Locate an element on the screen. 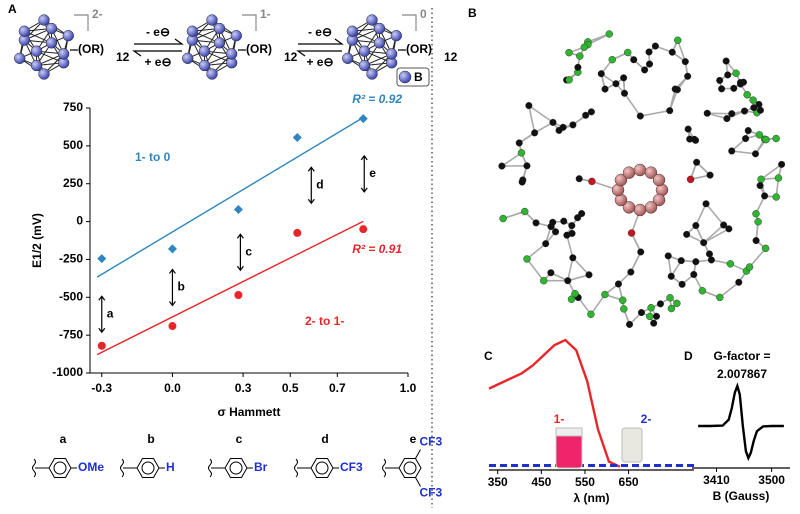  substituent-group: CF3 is located at coordinates (351, 467).